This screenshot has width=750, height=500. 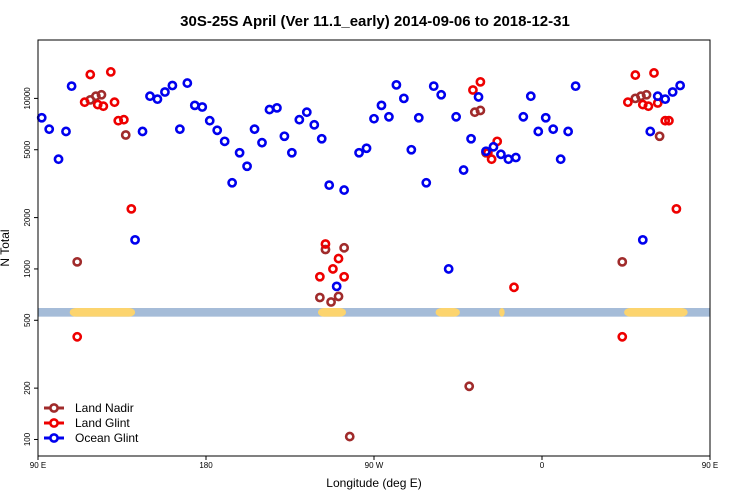 What do you see at coordinates (54, 423) in the screenshot?
I see `legend-marker-land-glint` at bounding box center [54, 423].